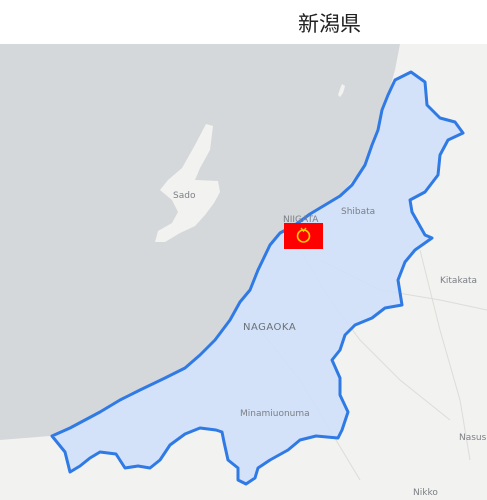  Describe the element at coordinates (243, 22) in the screenshot. I see `title-bar: 新潟県` at that location.